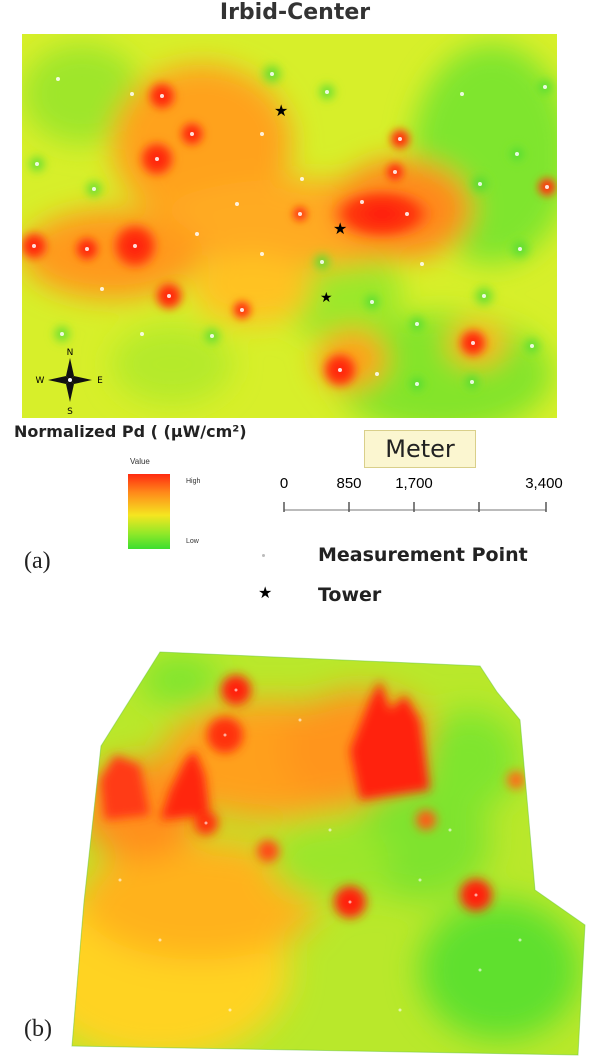  Describe the element at coordinates (140, 461) in the screenshot. I see `legend-value-title: Value` at that location.